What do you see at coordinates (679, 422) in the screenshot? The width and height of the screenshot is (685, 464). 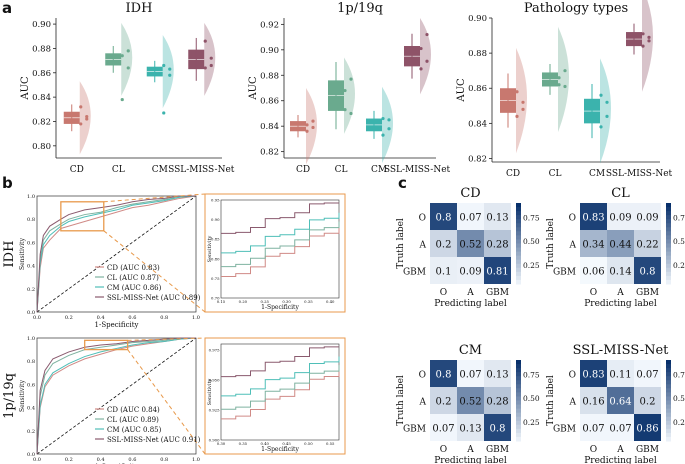 I see `colorbar-tick-label: 0.25` at bounding box center [679, 422].